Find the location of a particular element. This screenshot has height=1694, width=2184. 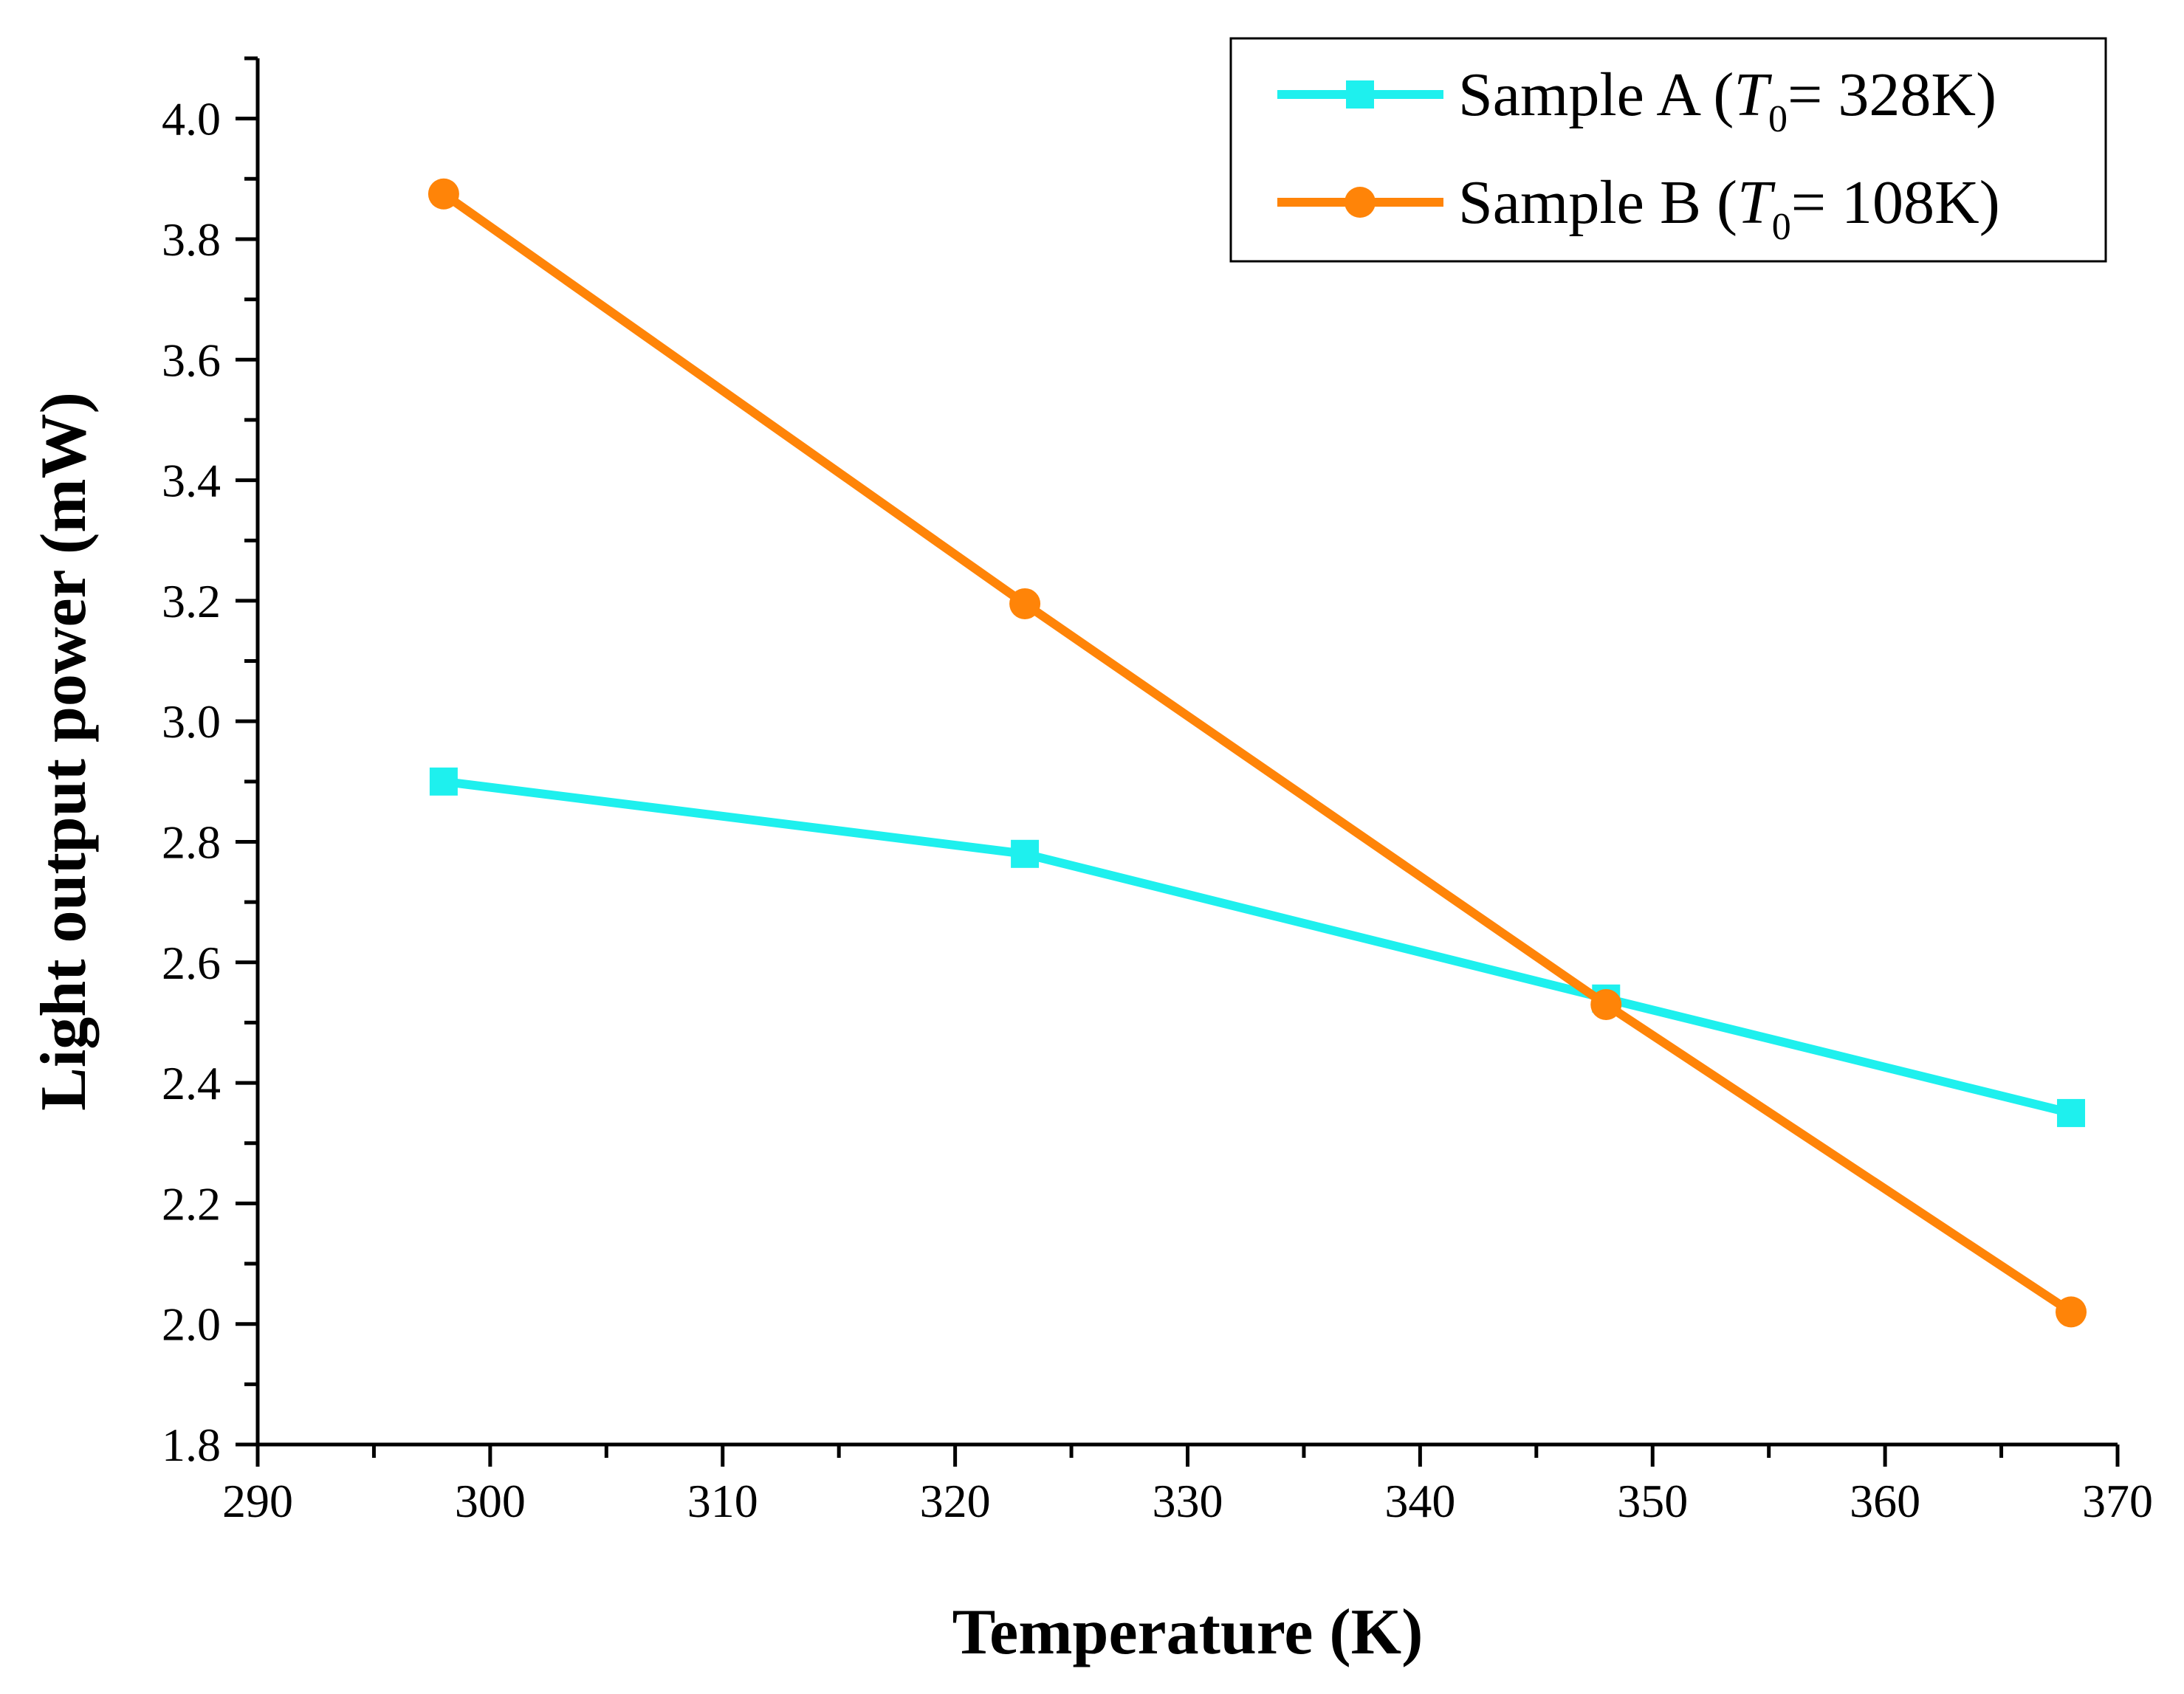

y-tick-label: 3.0 is located at coordinates (192, 722).